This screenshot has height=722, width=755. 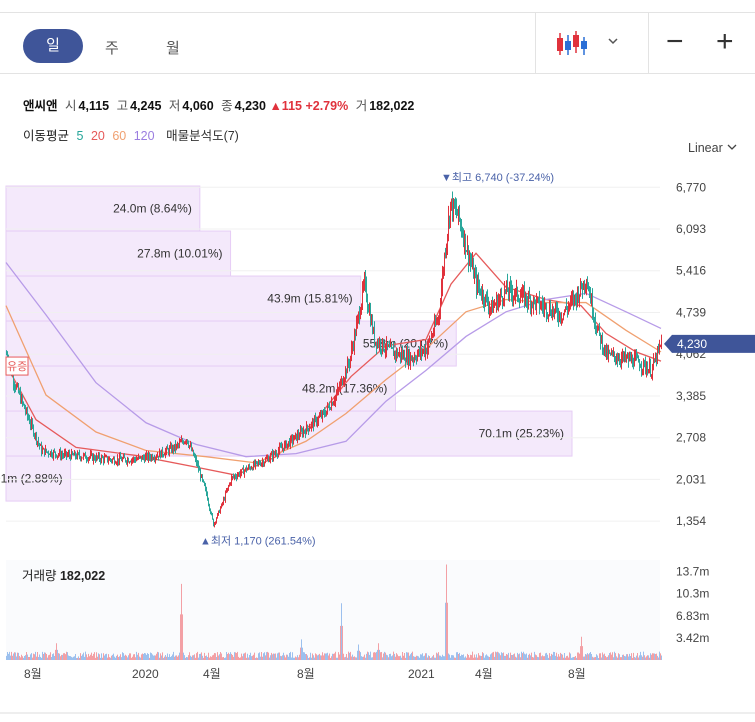 I want to click on event-tag-box, so click(x=17, y=366).